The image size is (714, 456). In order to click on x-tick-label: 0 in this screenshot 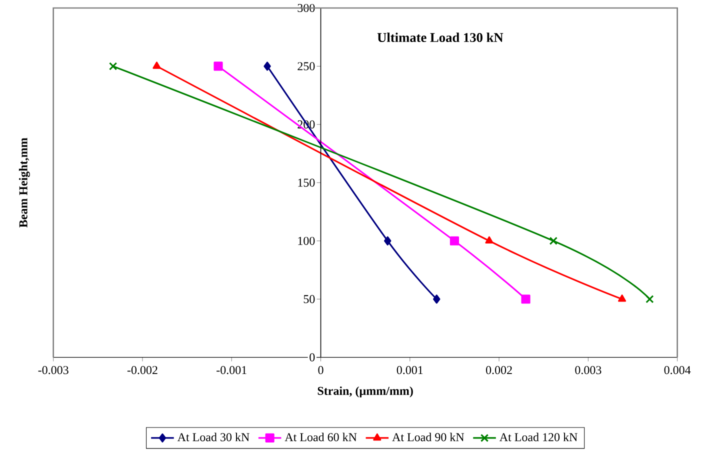, I will do `click(321, 370)`.